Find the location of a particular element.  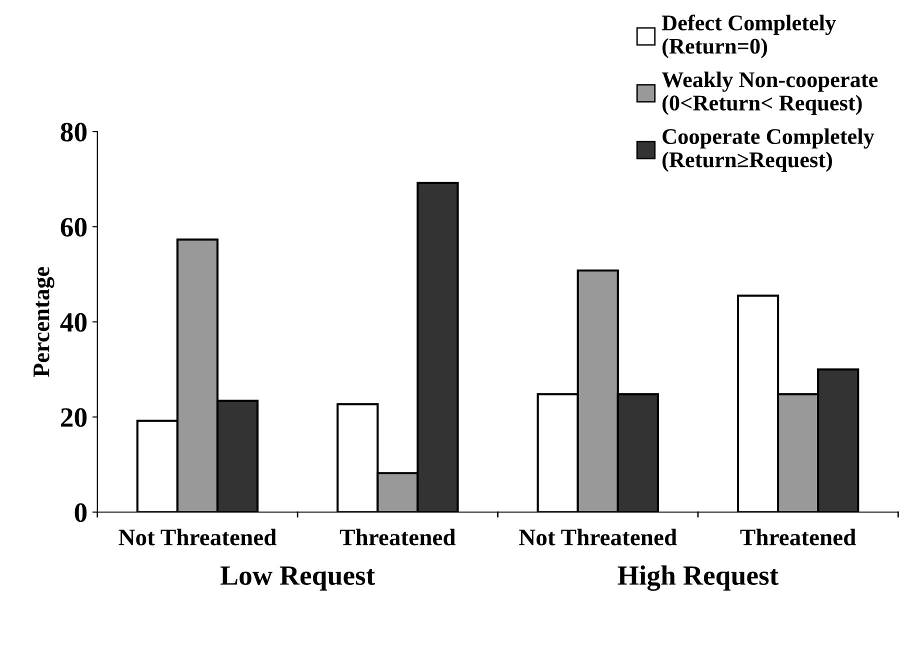

y-tick-label: 20 is located at coordinates (74, 417).